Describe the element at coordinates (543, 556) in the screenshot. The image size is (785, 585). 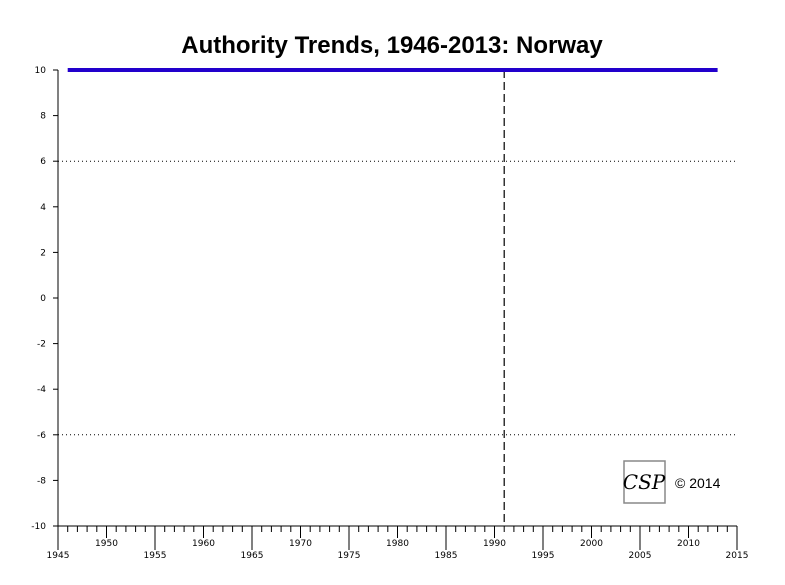
I see `x-tick-label: 1995` at that location.